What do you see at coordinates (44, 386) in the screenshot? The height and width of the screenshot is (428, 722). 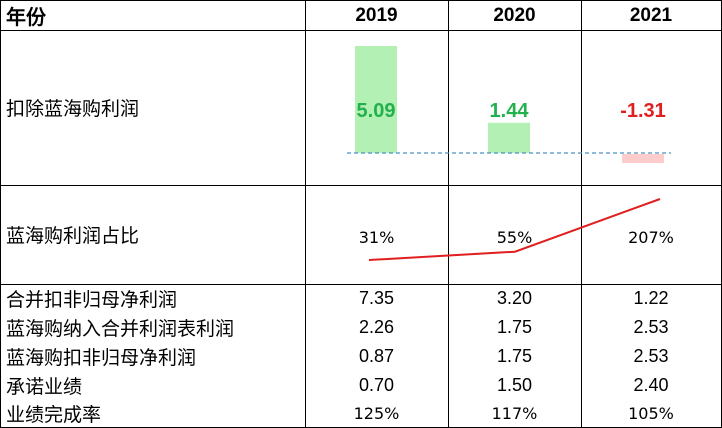 I see `row-label: 承诺业绩` at bounding box center [44, 386].